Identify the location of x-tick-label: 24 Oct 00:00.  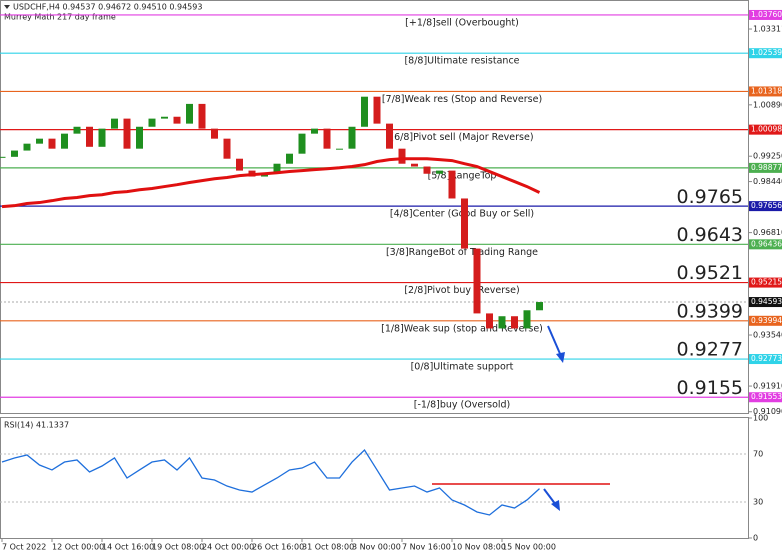
(228, 547).